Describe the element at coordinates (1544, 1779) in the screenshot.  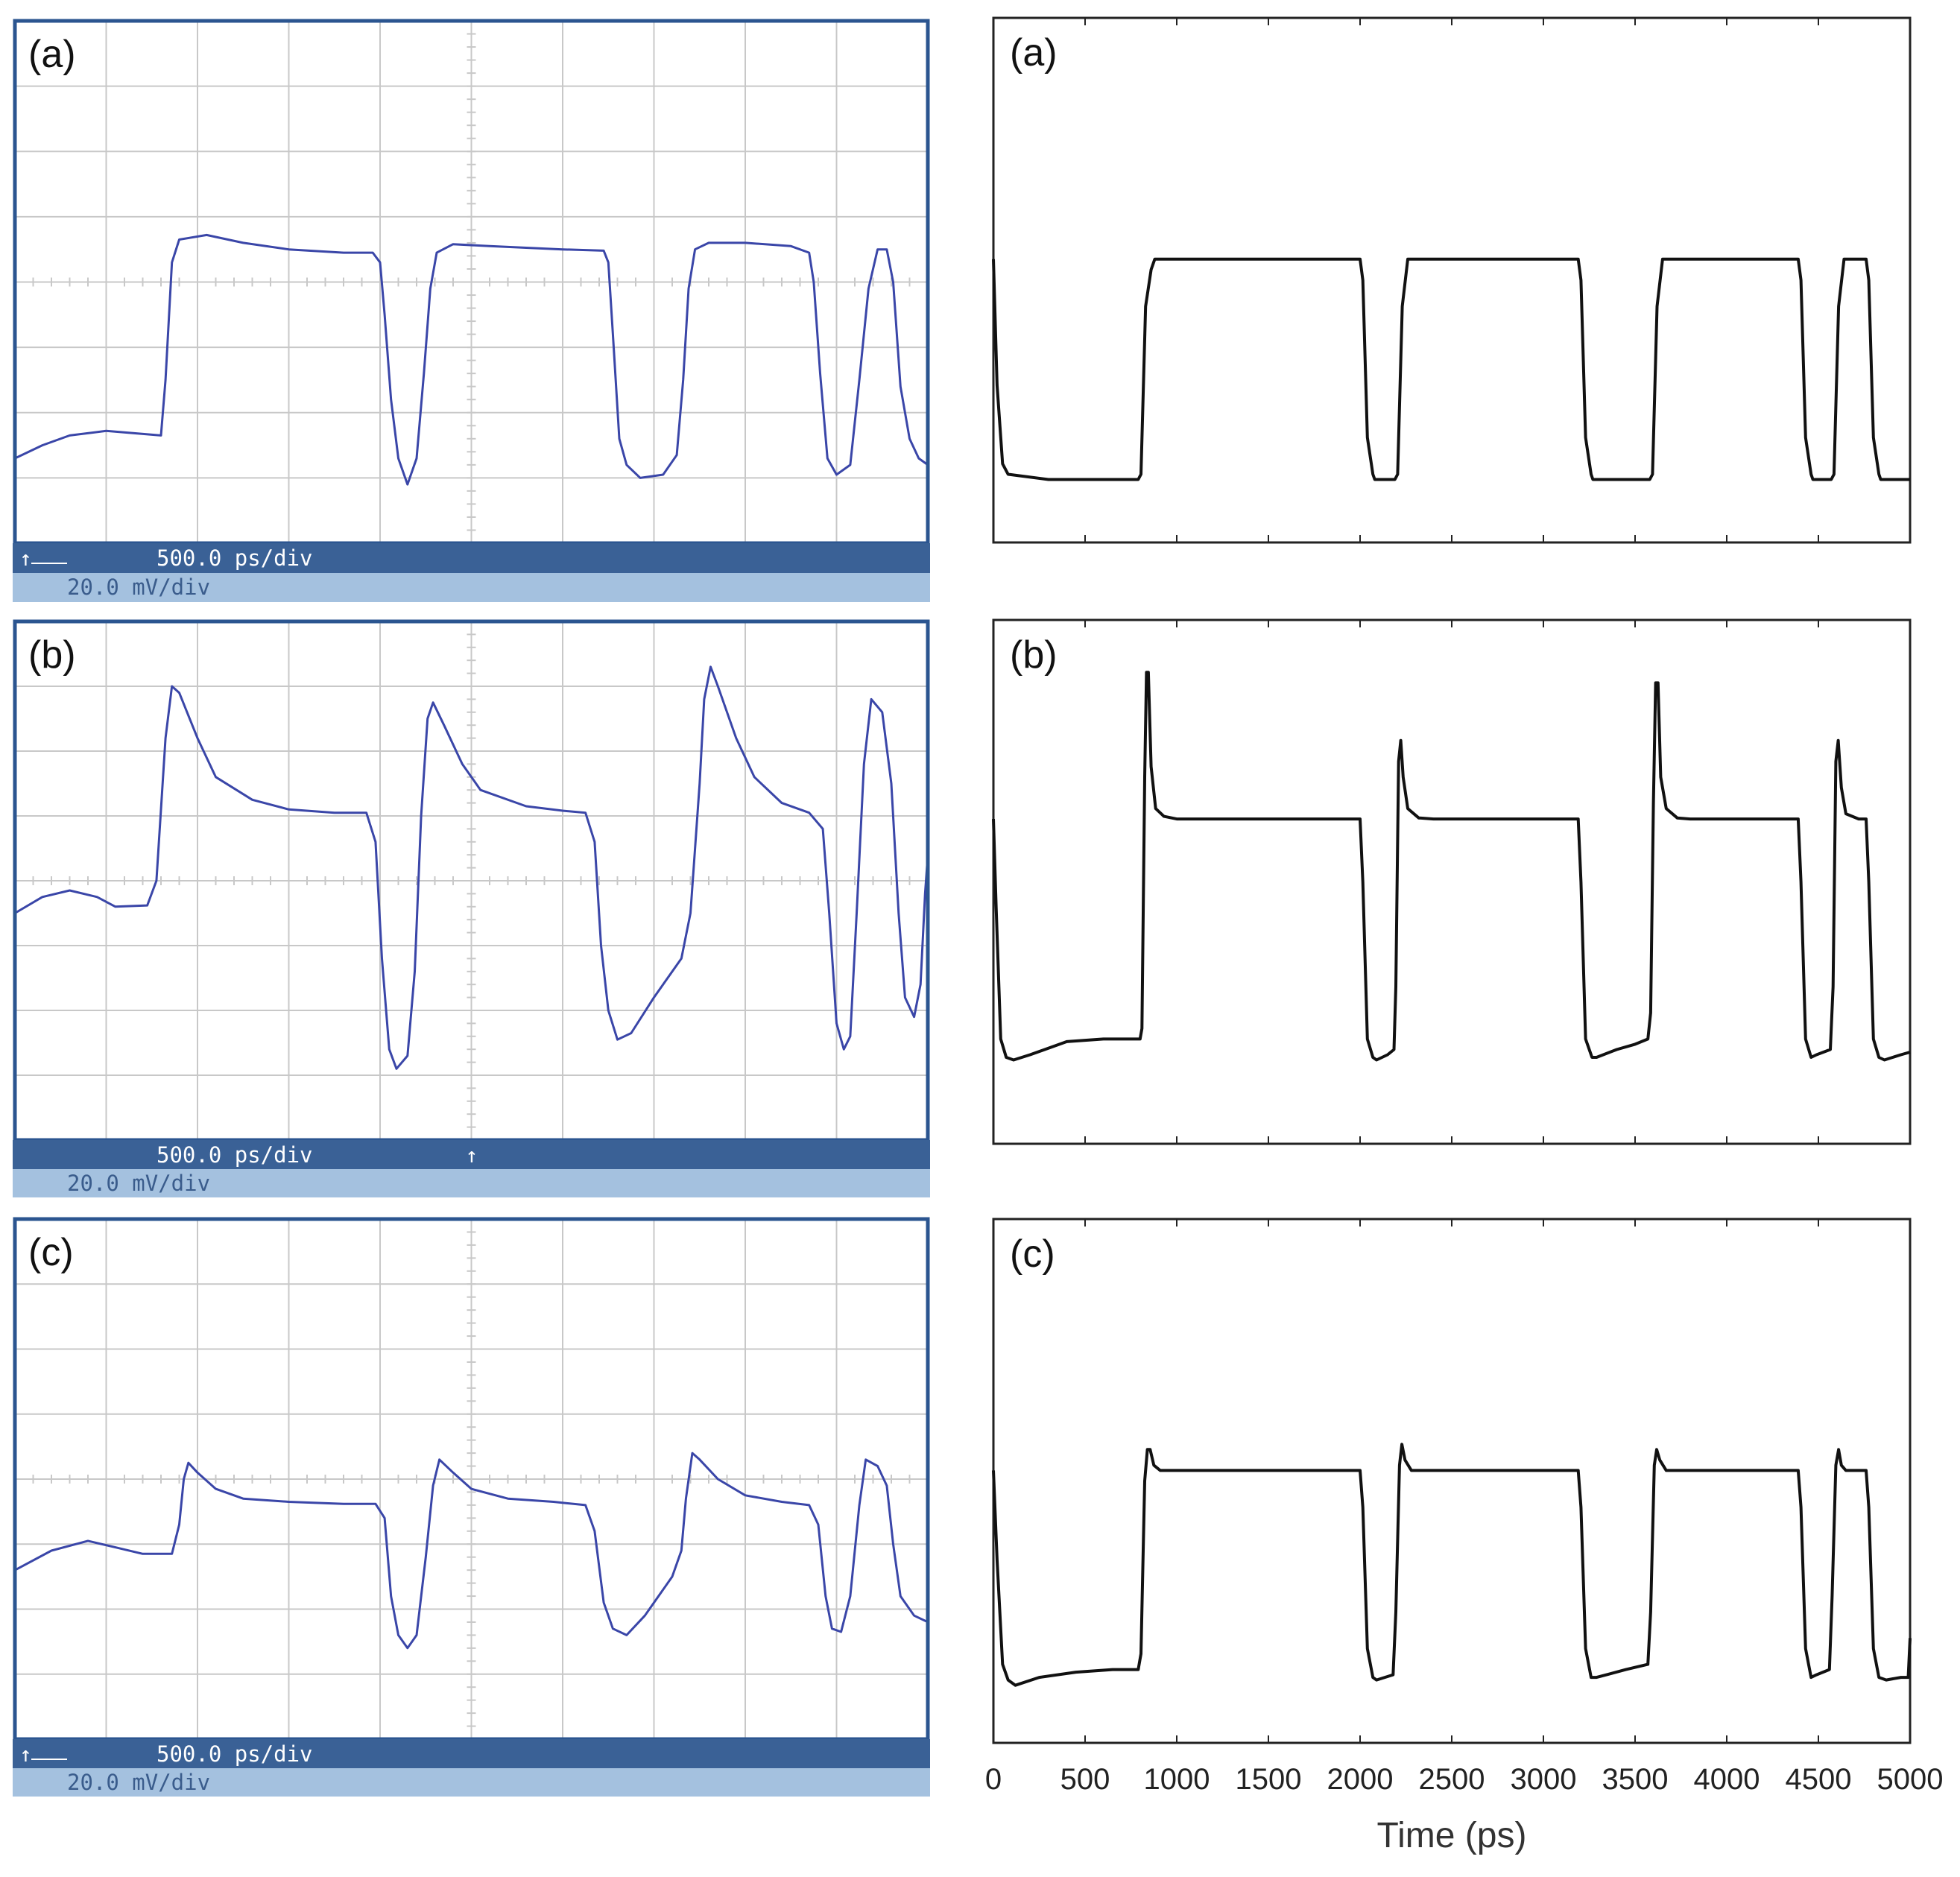
I see `x-tick-label: 3000` at that location.